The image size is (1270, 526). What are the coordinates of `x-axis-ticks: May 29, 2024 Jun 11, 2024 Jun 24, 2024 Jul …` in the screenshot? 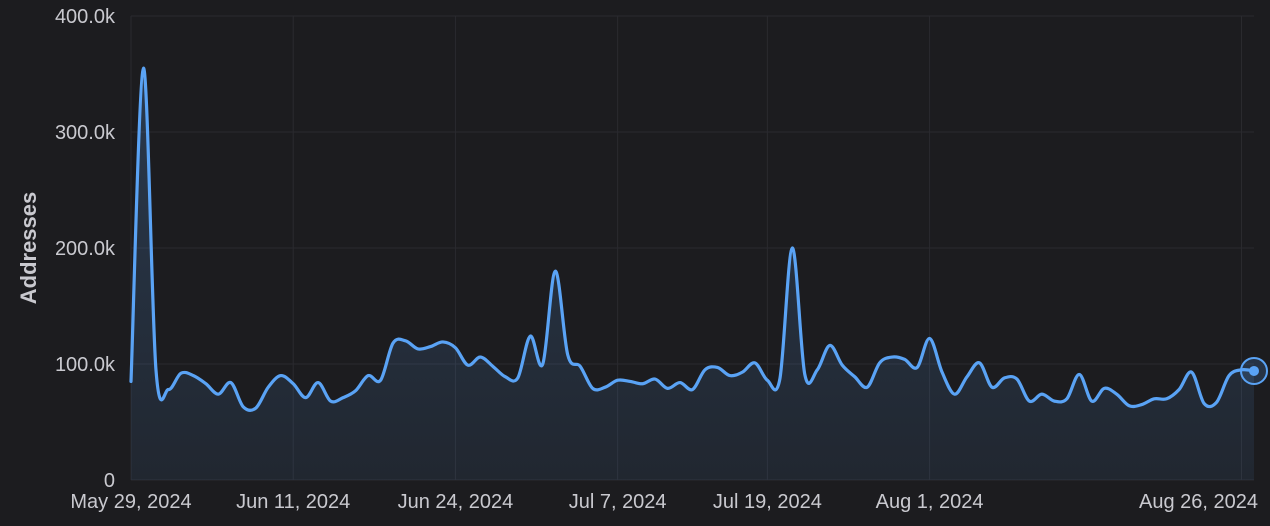 It's located at (664, 502).